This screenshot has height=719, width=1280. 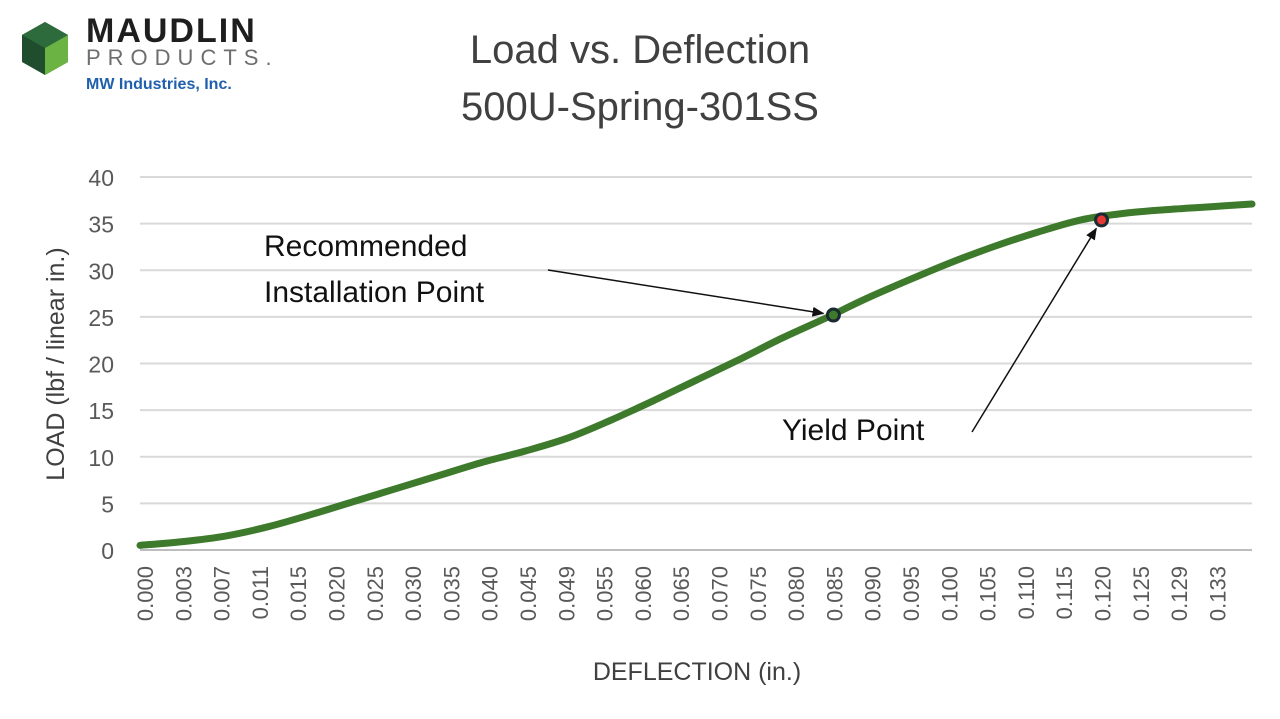 I want to click on x-tick-label: 0.000, so click(x=145, y=593).